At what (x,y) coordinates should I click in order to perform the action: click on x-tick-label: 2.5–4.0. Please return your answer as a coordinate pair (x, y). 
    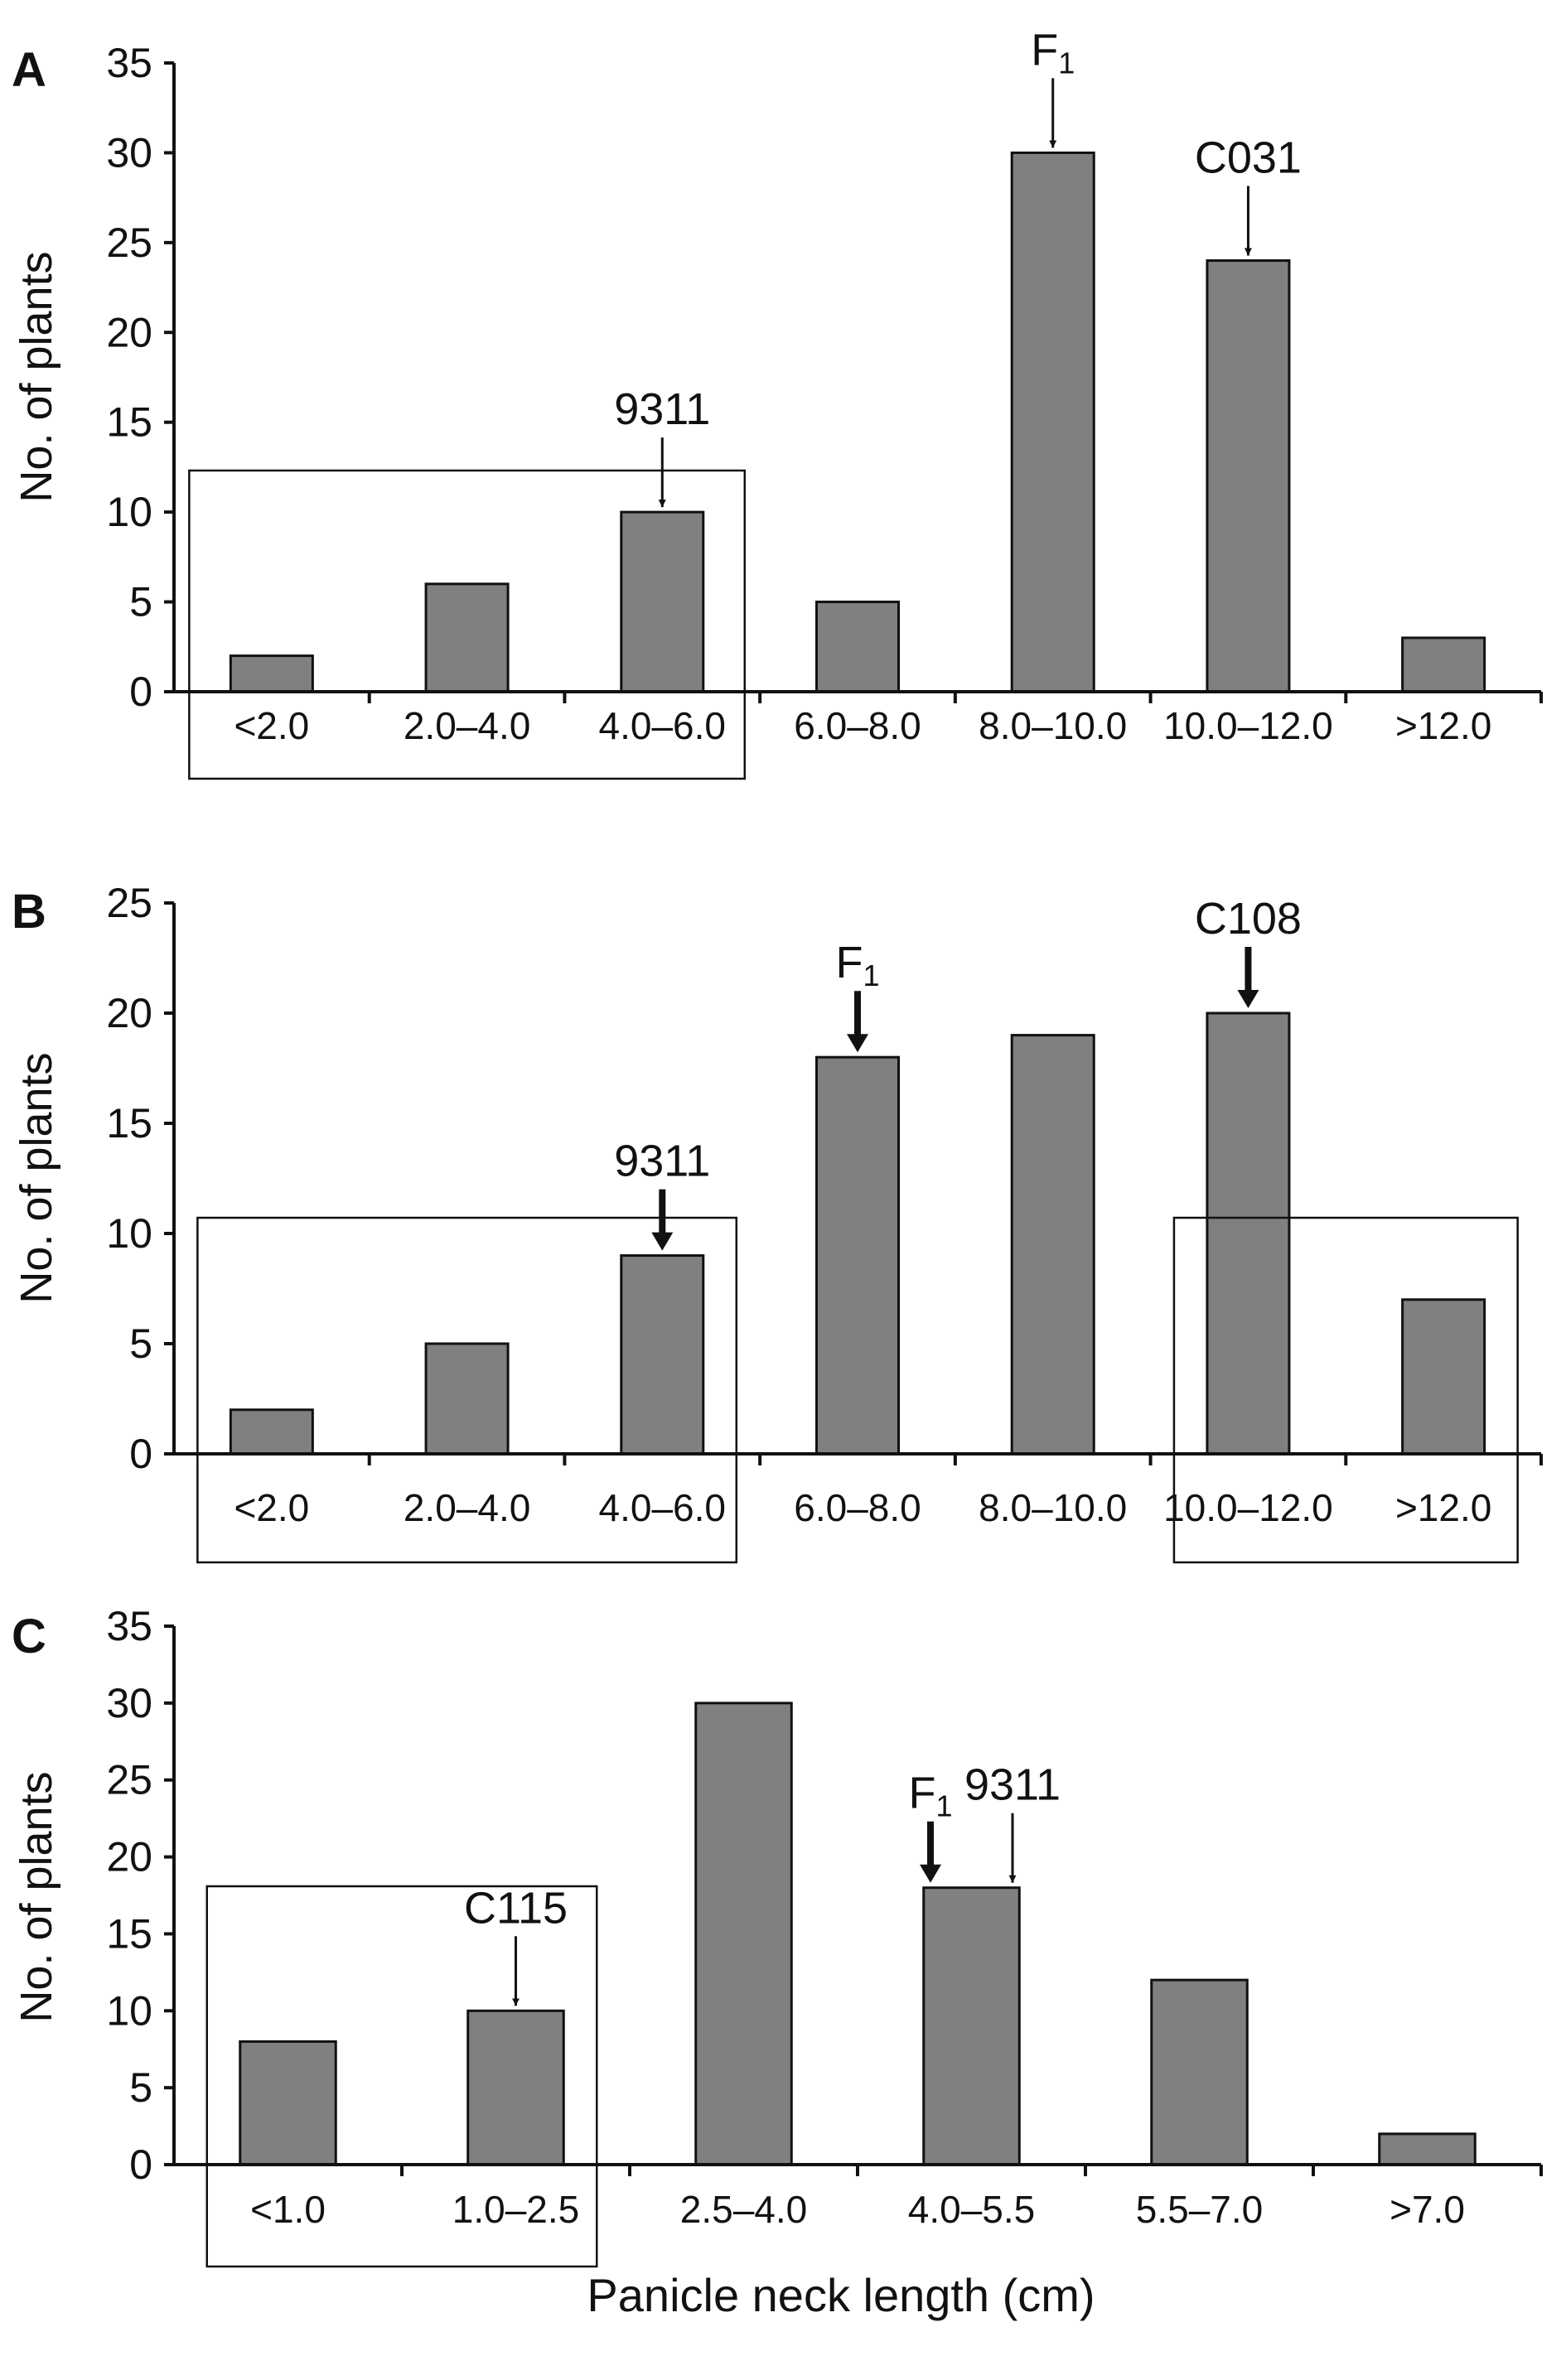
    Looking at the image, I should click on (743, 2209).